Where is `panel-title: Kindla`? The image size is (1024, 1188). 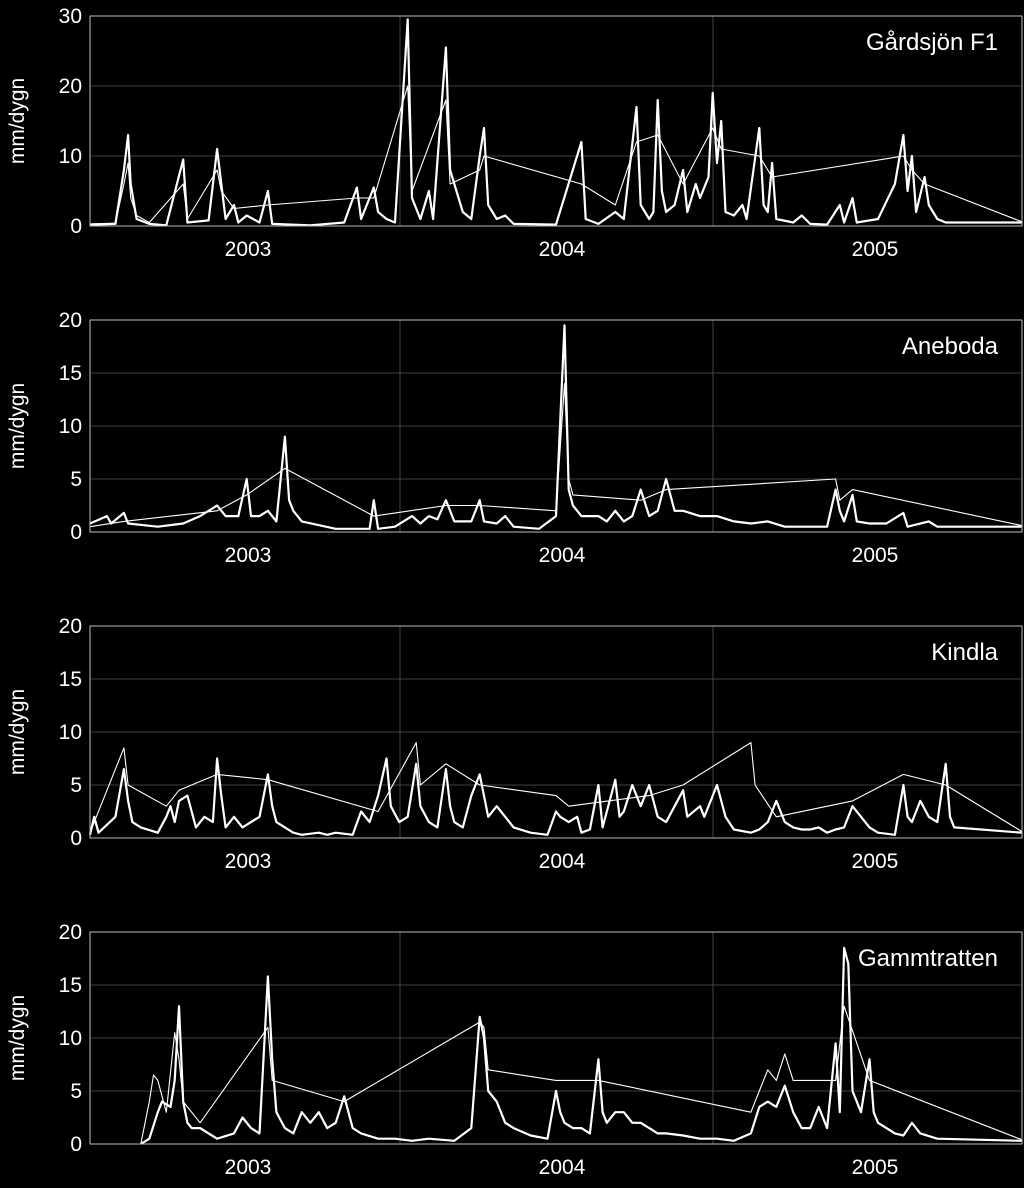
panel-title: Kindla is located at coordinates (964, 652).